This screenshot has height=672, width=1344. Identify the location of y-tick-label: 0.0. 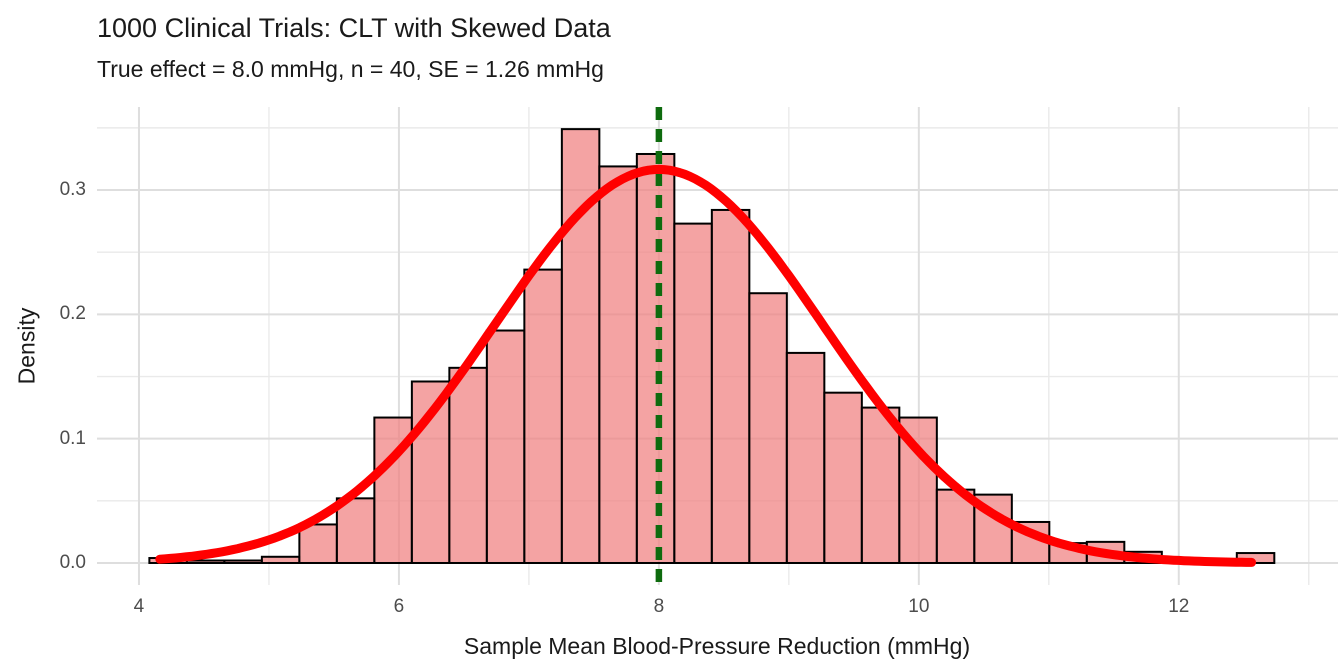
(72, 562).